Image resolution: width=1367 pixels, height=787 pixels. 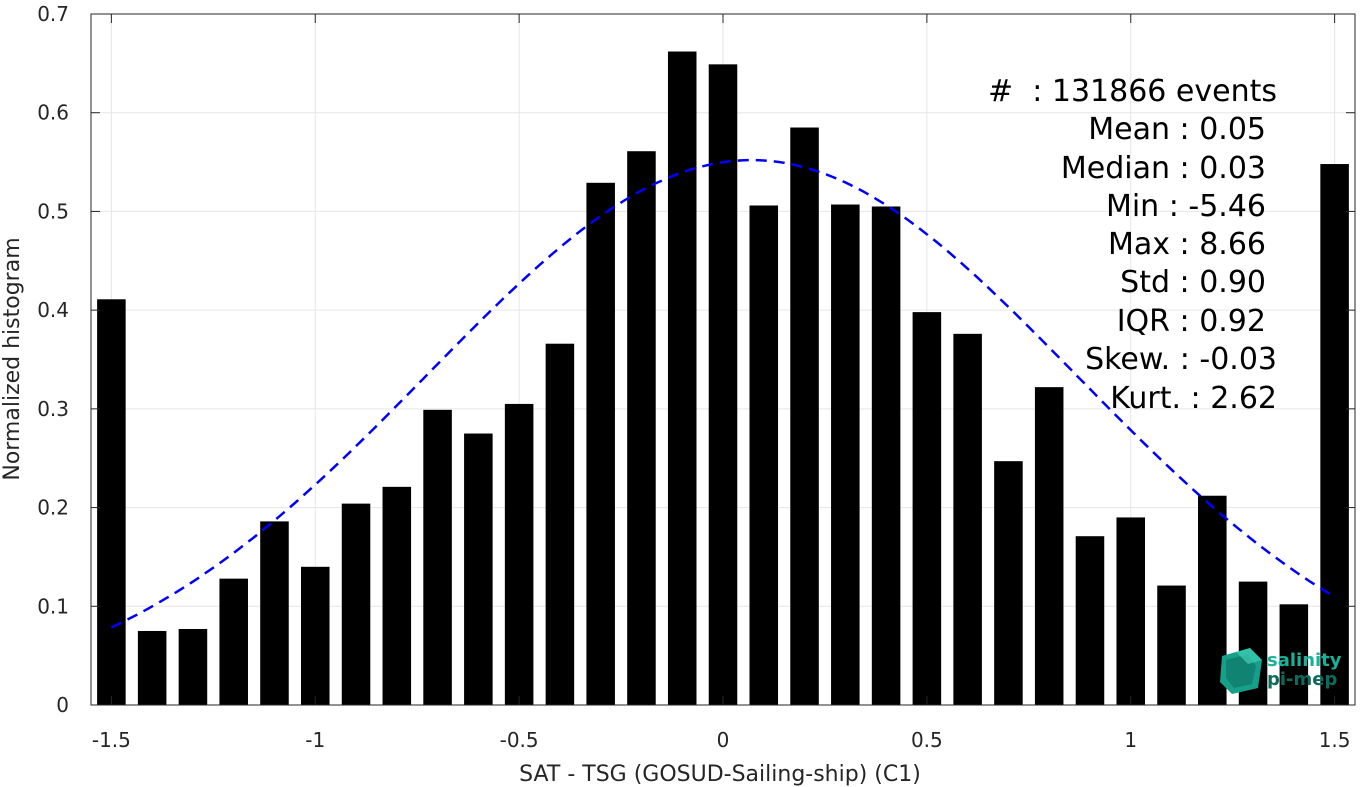 What do you see at coordinates (315, 740) in the screenshot?
I see `x-tick-label-1: -1` at bounding box center [315, 740].